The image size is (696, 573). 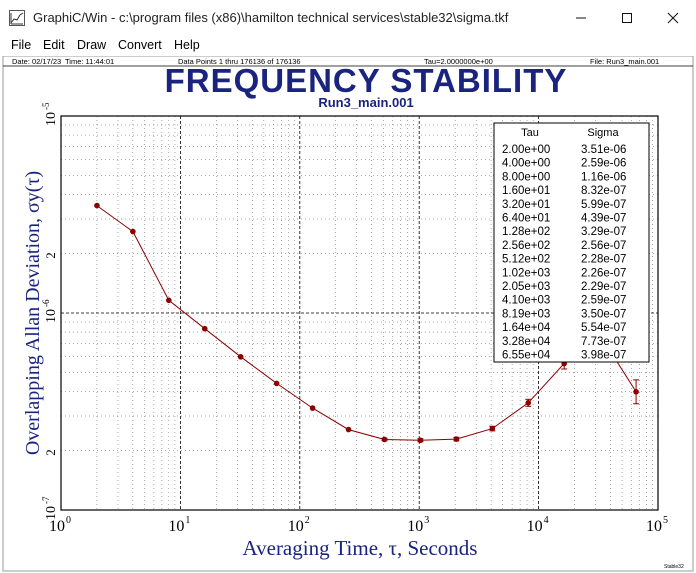 What do you see at coordinates (526, 164) in the screenshot?
I see `table-cell-tau: 4.00e+00` at bounding box center [526, 164].